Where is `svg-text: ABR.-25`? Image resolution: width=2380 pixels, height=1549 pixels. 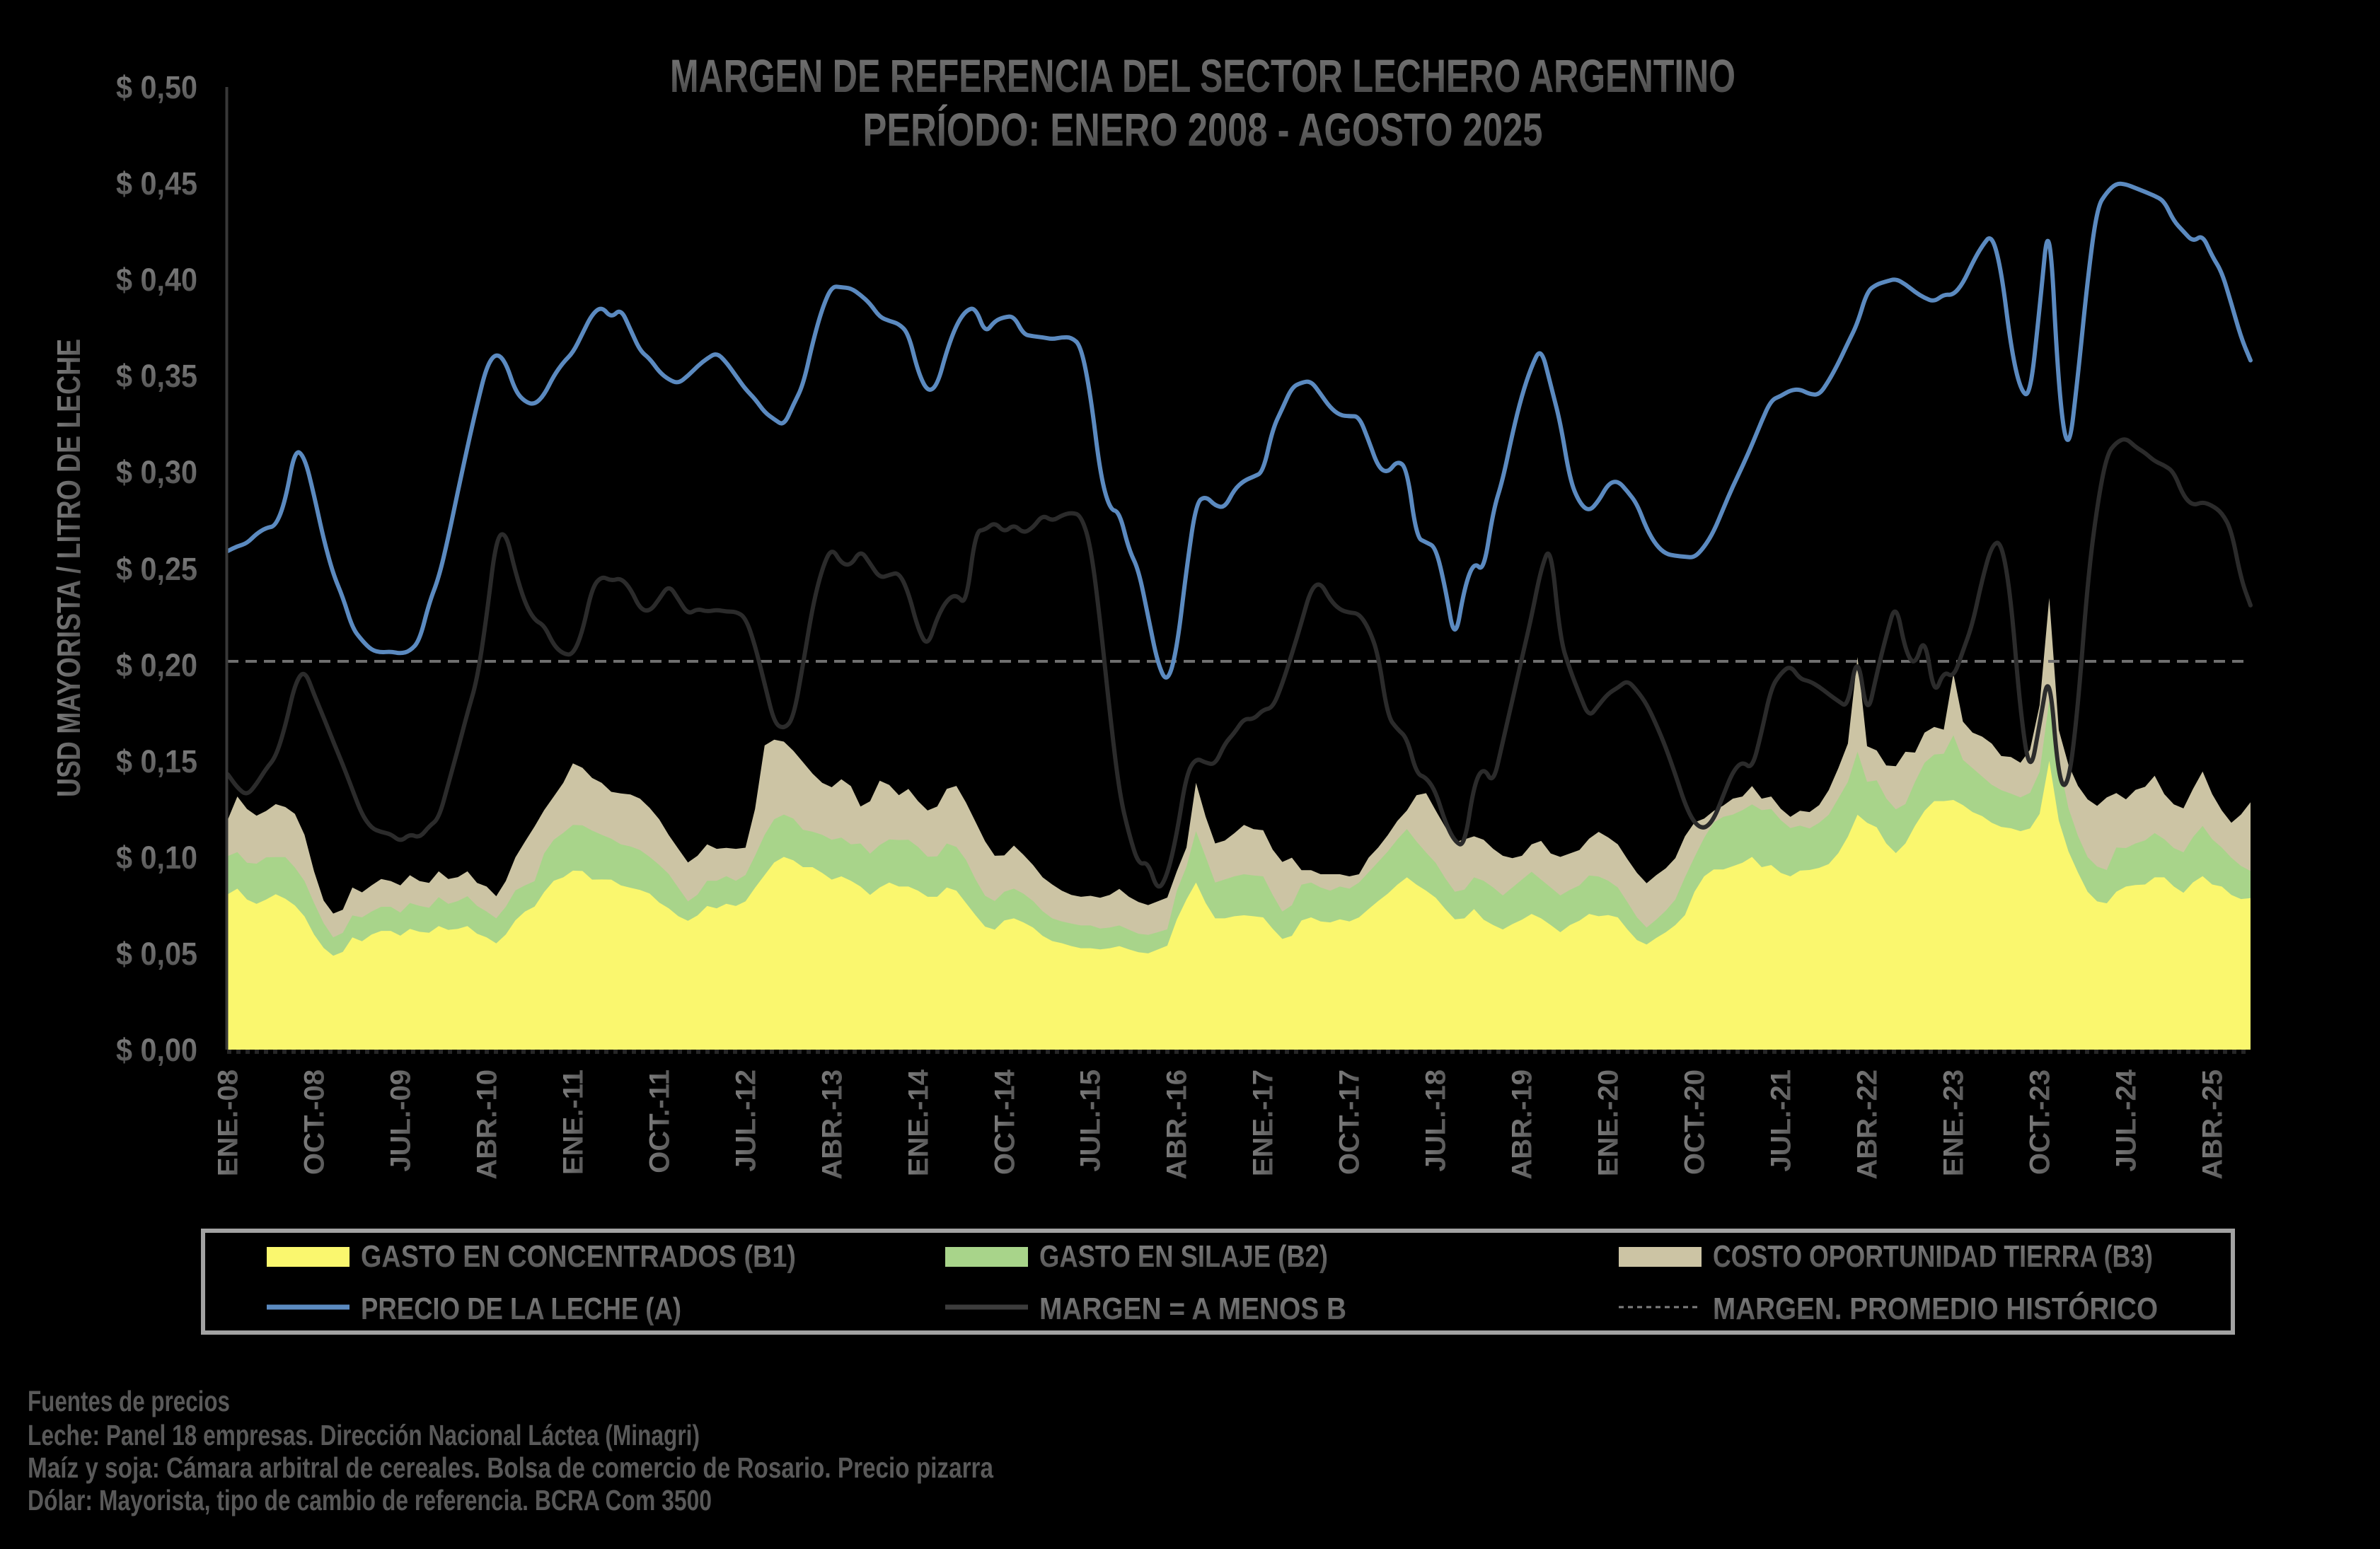 svg-text: ABR.-25 is located at coordinates (2213, 1125).